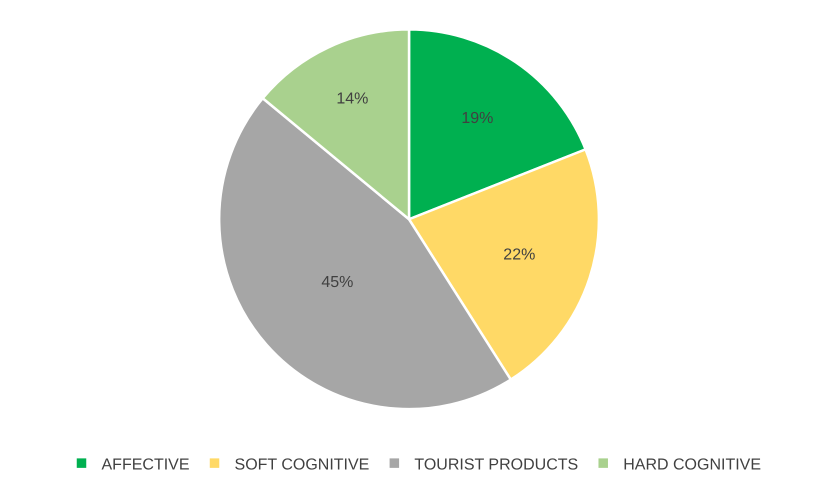 Image resolution: width=828 pixels, height=490 pixels. I want to click on data-label: 45%, so click(337, 282).